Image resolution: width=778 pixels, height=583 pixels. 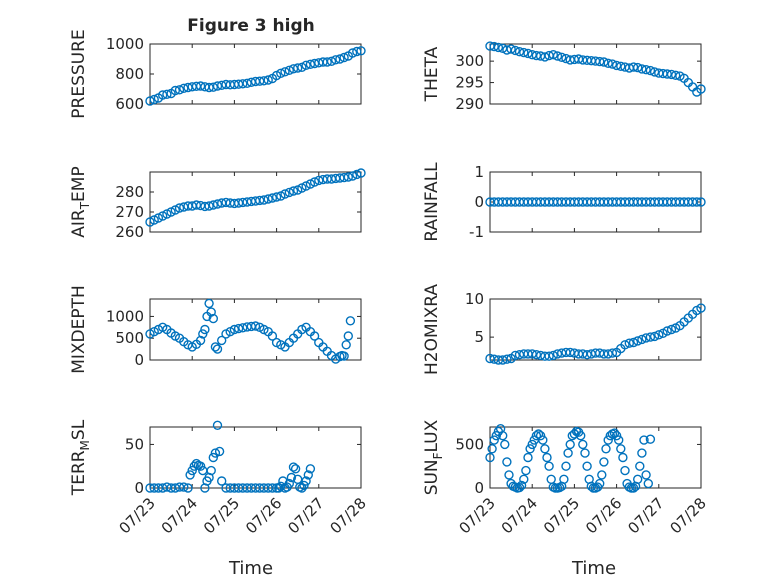 I want to click on y-axis-label: RAINFALL, so click(x=432, y=202).